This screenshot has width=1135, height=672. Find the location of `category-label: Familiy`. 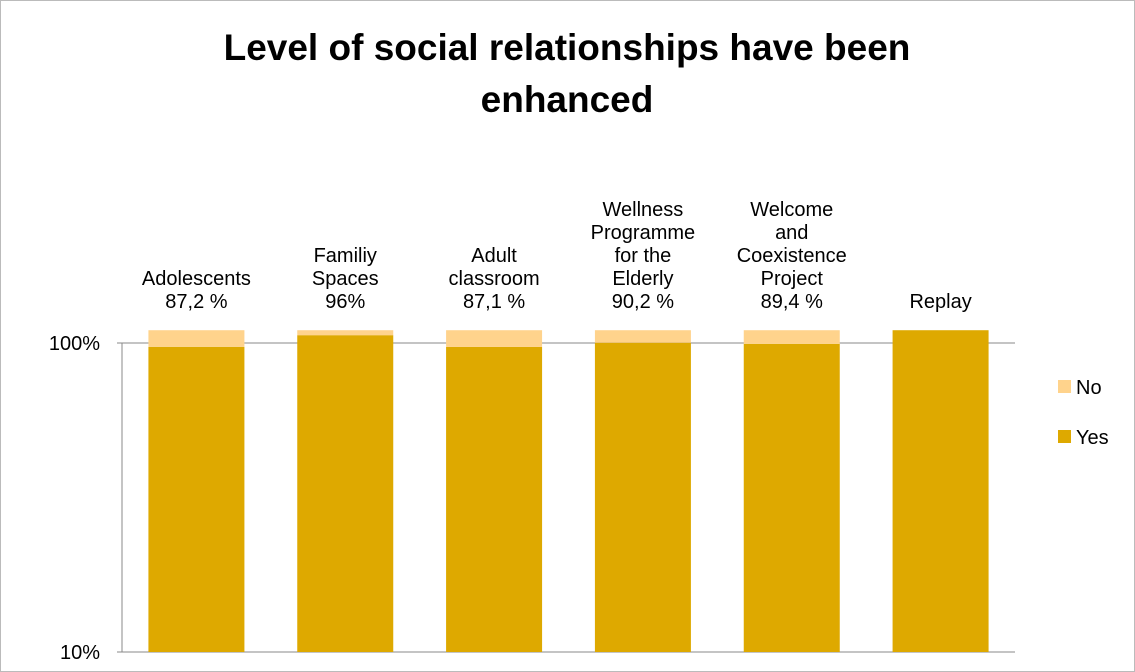

category-label: Familiy is located at coordinates (345, 256).